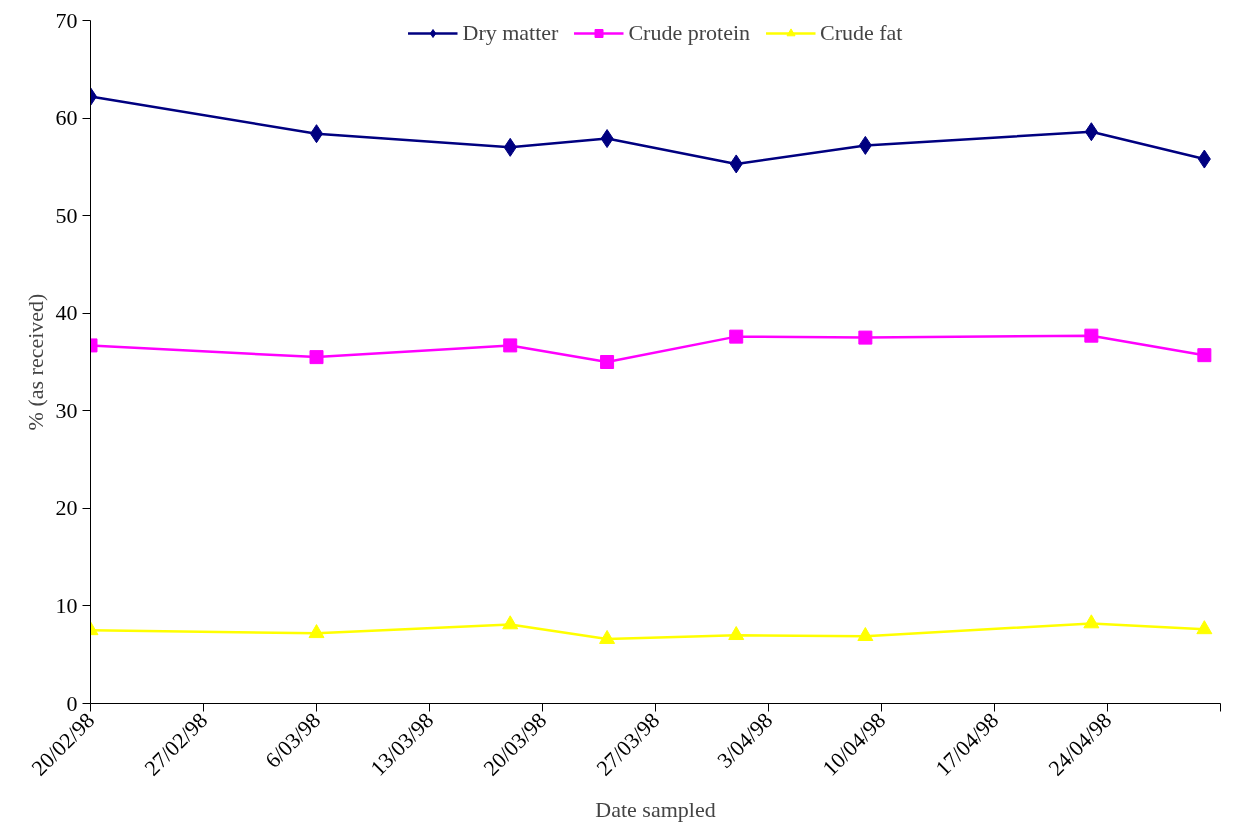  I want to click on y-axis-title: % (as received), so click(35, 362).